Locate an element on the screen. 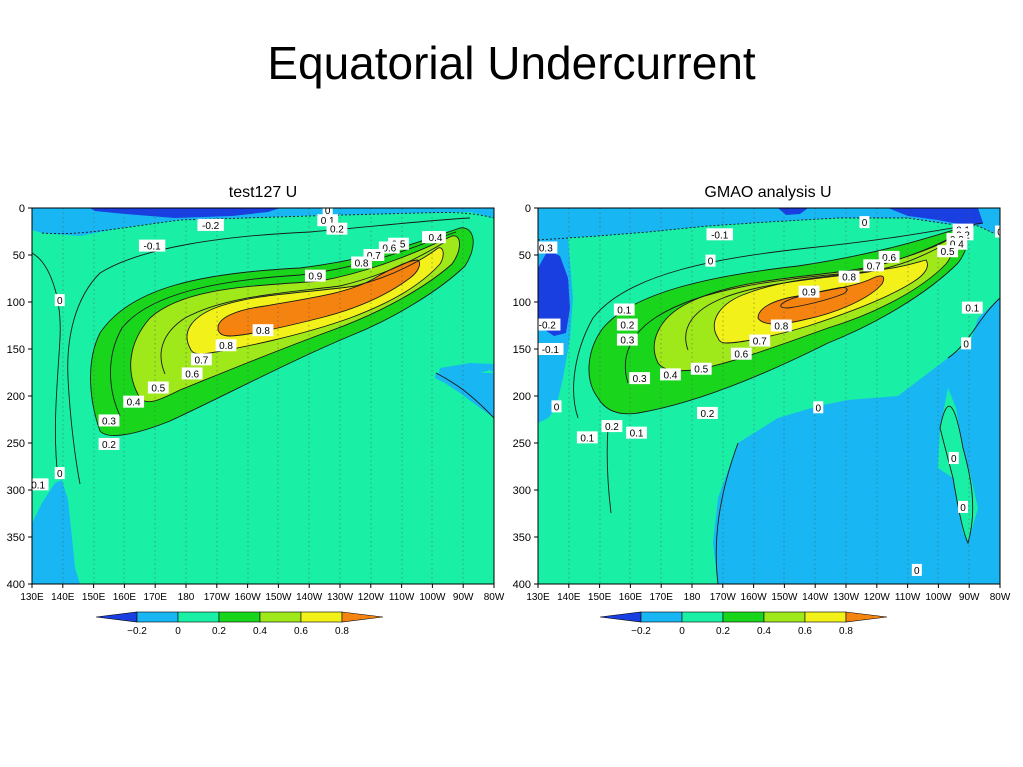  colorbar-tick-label: 0.2 is located at coordinates (723, 630).